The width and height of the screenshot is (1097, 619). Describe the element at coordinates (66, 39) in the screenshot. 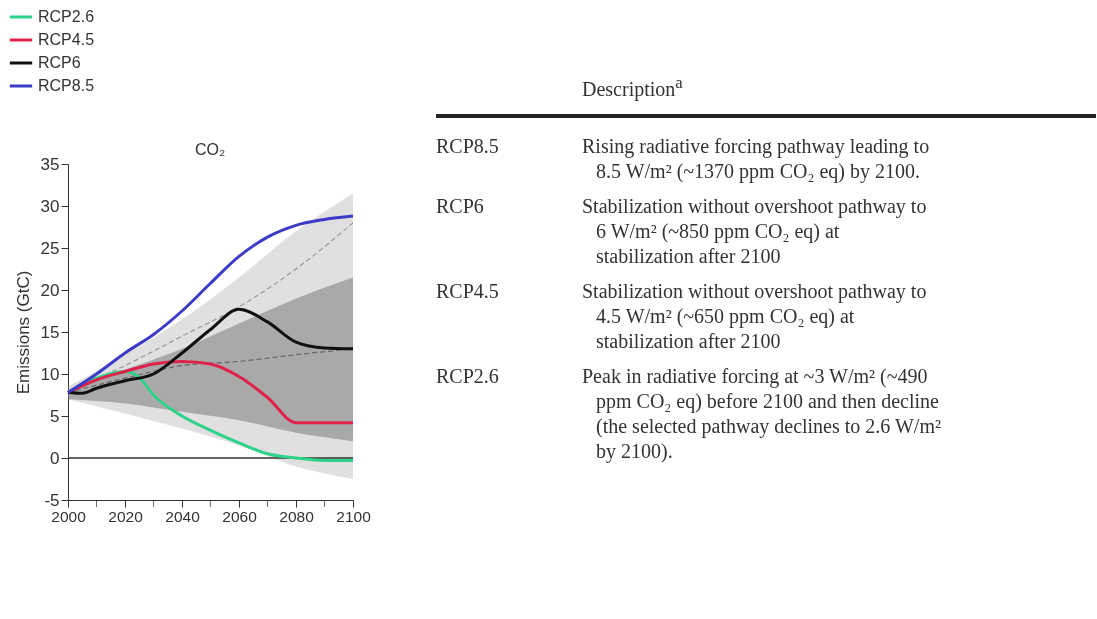

I see `legend-label: RCP4.5` at that location.